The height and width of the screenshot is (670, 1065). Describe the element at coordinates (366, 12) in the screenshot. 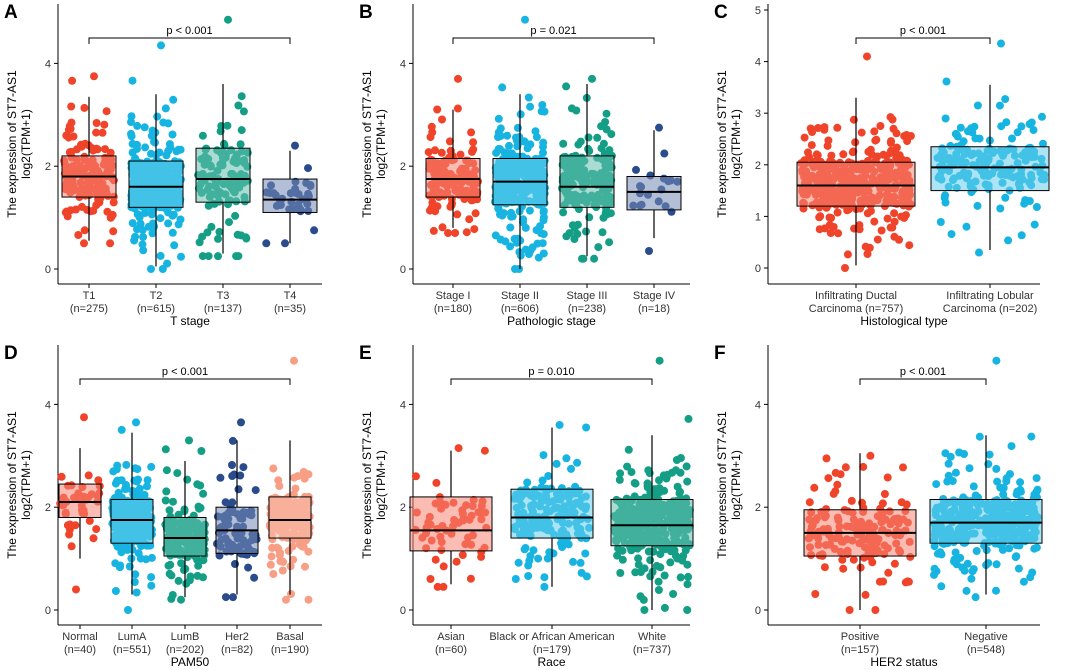

I see `panel-letter: B` at that location.